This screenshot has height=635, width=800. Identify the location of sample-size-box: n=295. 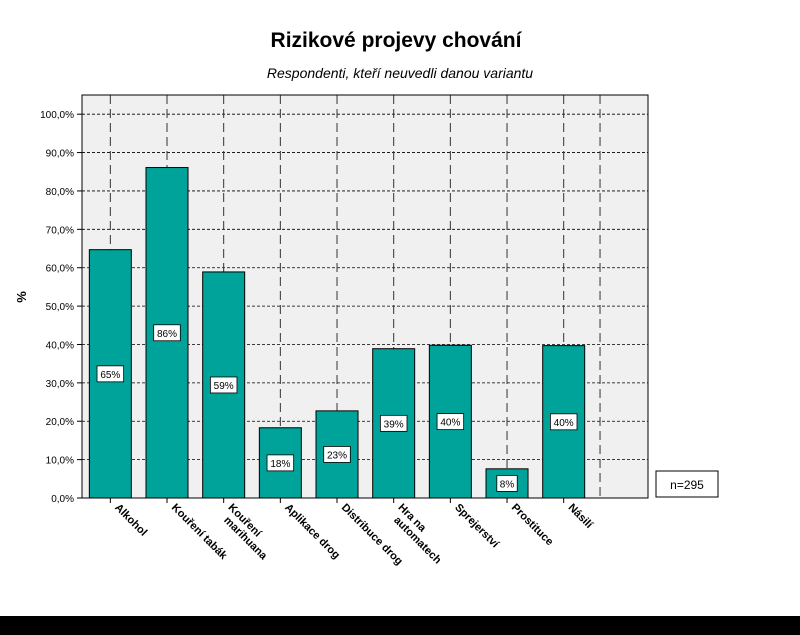
(687, 484).